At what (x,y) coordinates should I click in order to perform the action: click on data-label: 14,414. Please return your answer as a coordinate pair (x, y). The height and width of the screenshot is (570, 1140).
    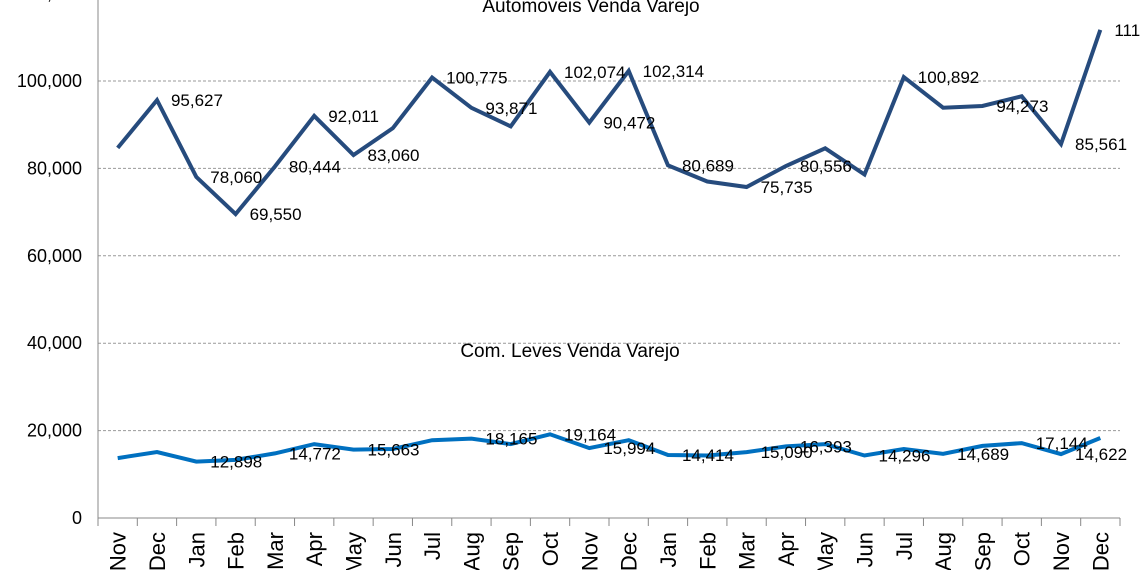
    Looking at the image, I should click on (708, 455).